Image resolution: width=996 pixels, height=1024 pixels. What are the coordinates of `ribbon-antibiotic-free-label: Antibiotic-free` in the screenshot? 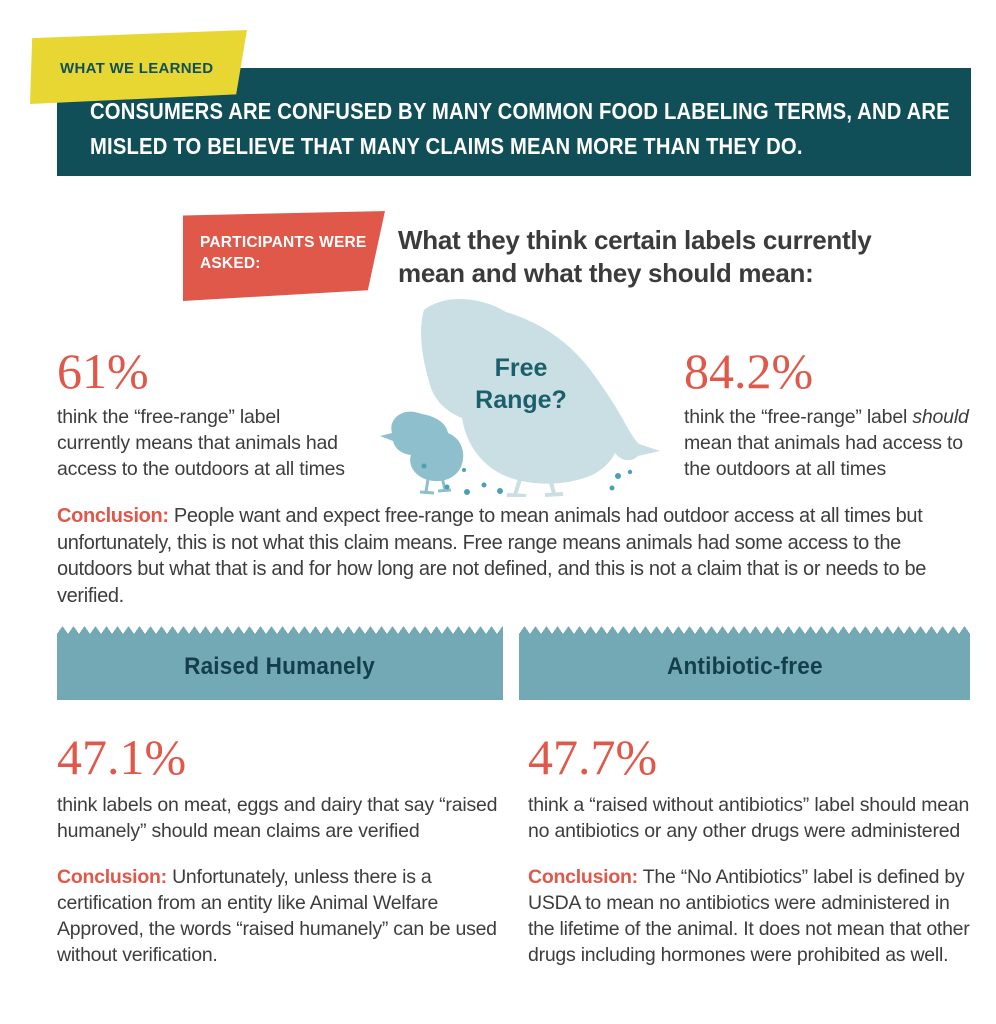 It's located at (744, 666).